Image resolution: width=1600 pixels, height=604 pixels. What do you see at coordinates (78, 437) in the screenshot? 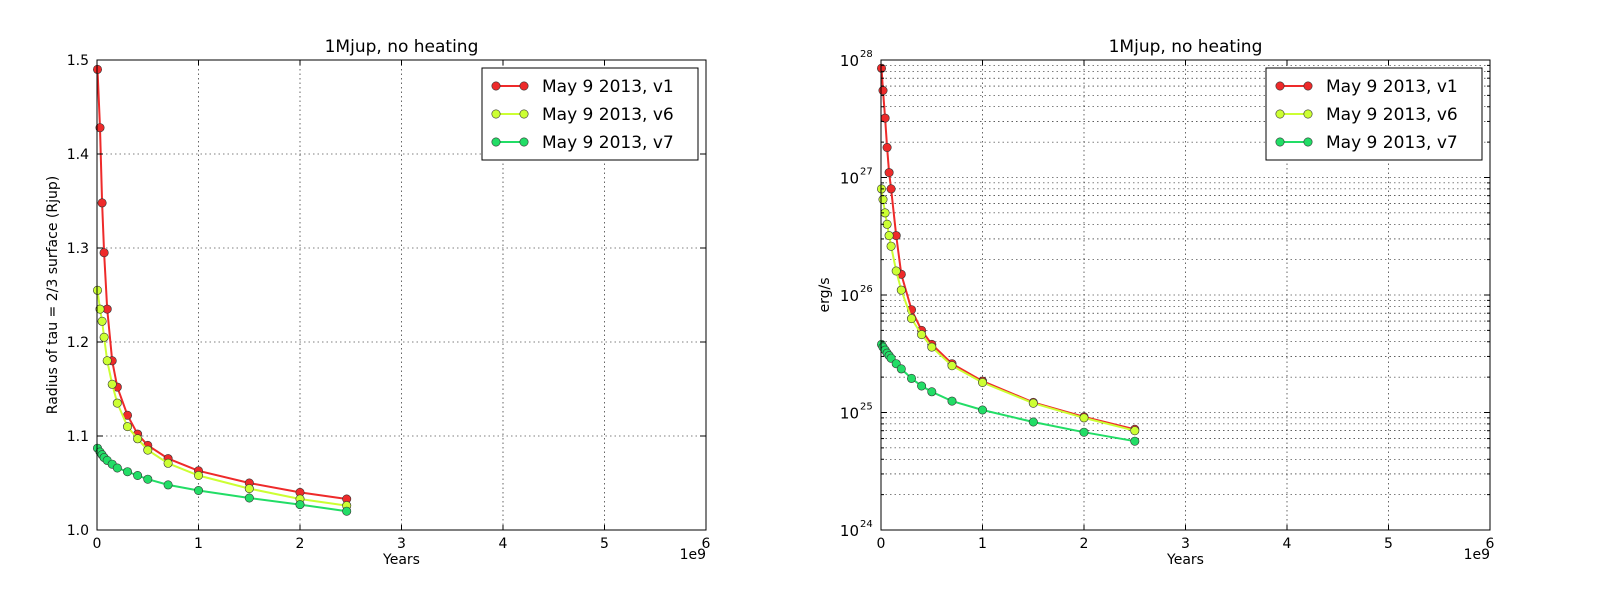
I see `y-tick-label: 1.1` at bounding box center [78, 437].